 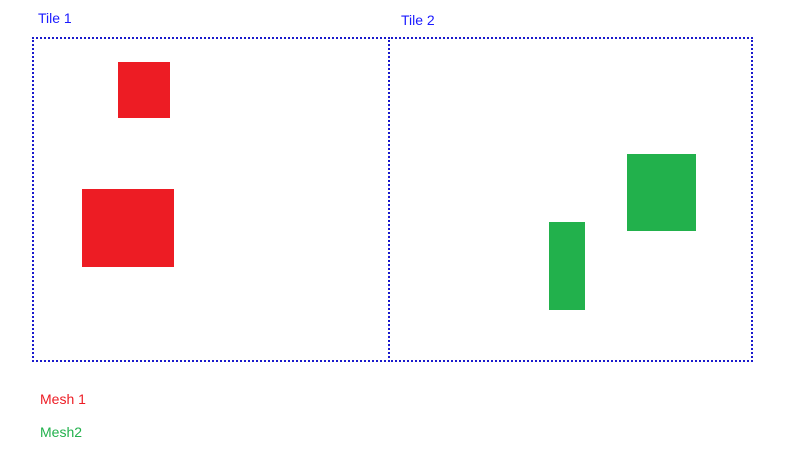 I want to click on mesh1-rect-small, so click(x=144, y=90).